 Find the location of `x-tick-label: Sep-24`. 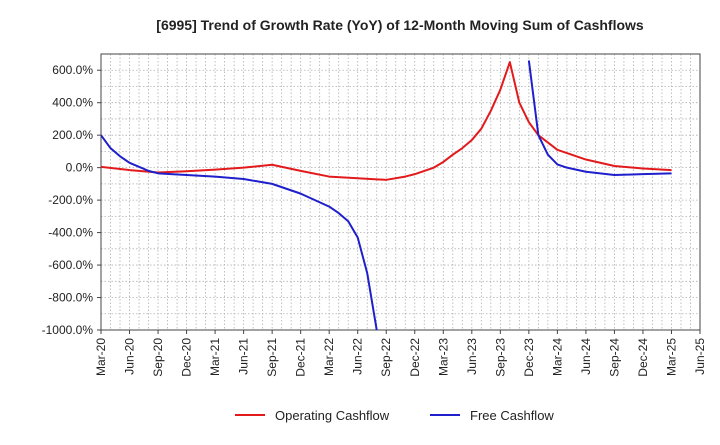

x-tick-label: Sep-24 is located at coordinates (614, 357).